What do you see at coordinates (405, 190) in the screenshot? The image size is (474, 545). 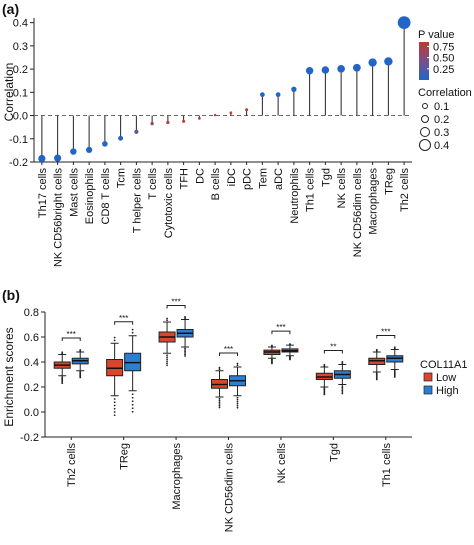 I see `panel-a-xtick-label: Th2 cells` at bounding box center [405, 190].